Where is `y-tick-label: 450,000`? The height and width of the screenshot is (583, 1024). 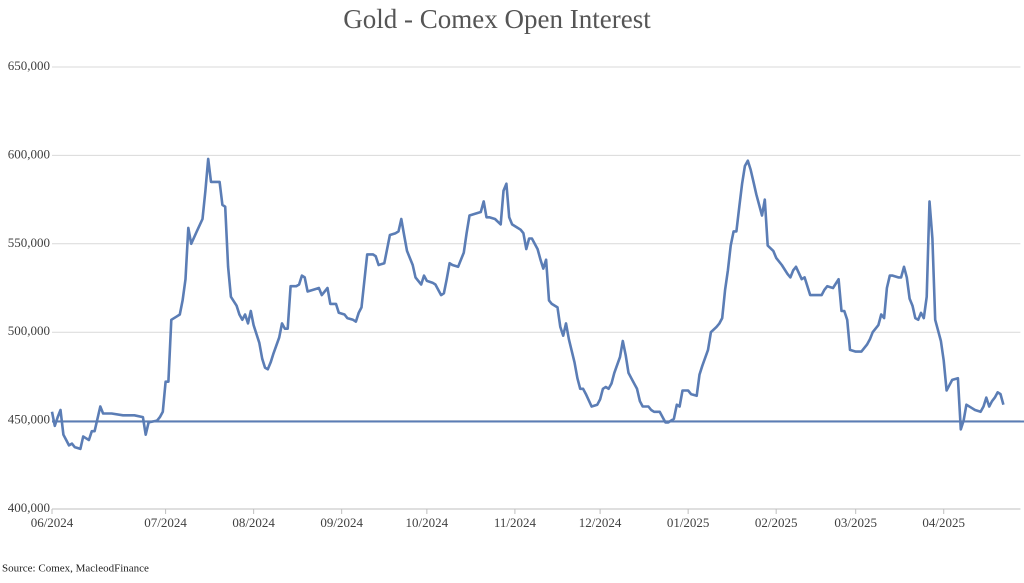
y-tick-label: 450,000 is located at coordinates (29, 419).